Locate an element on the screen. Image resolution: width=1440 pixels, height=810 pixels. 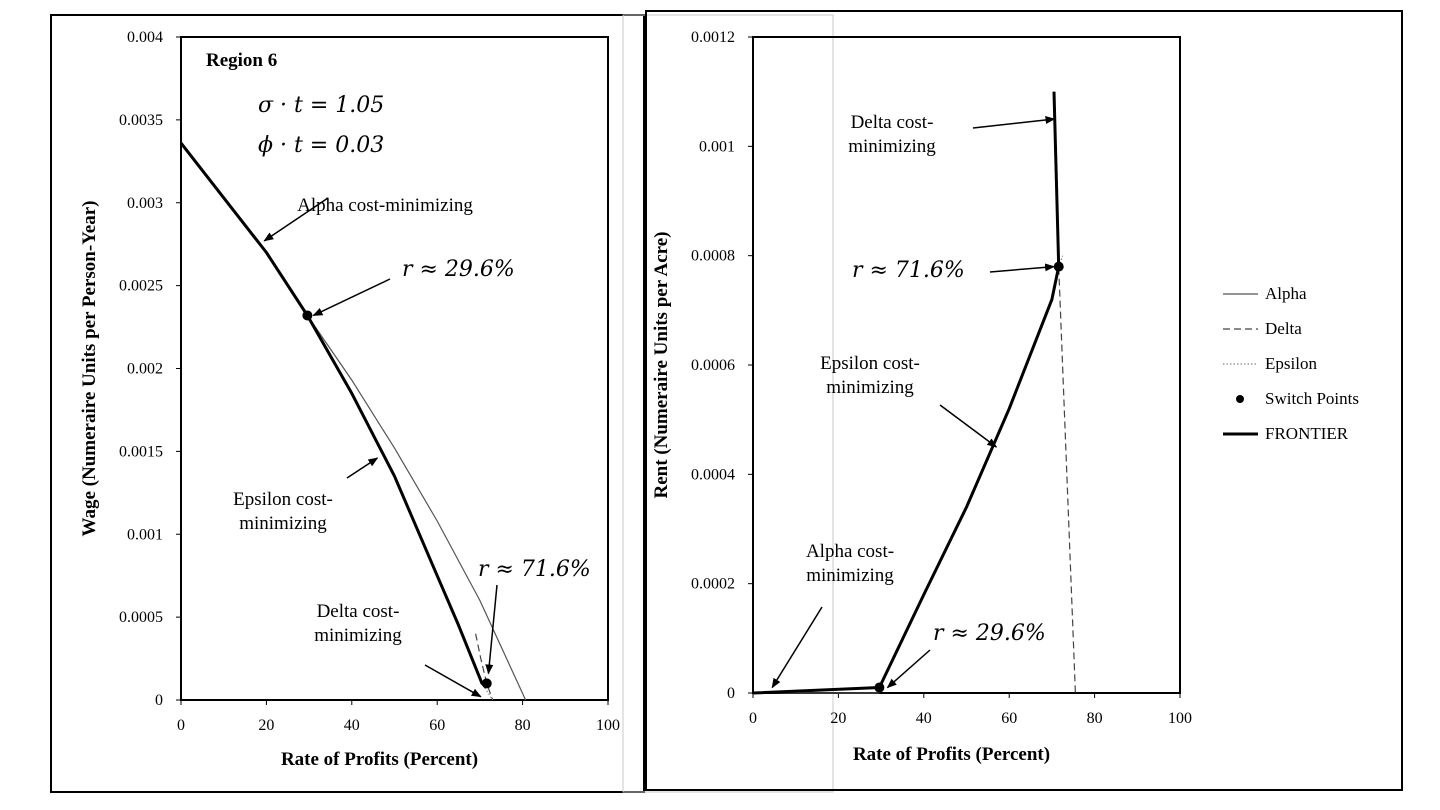
legend-label: FRONTIER is located at coordinates (1307, 433).